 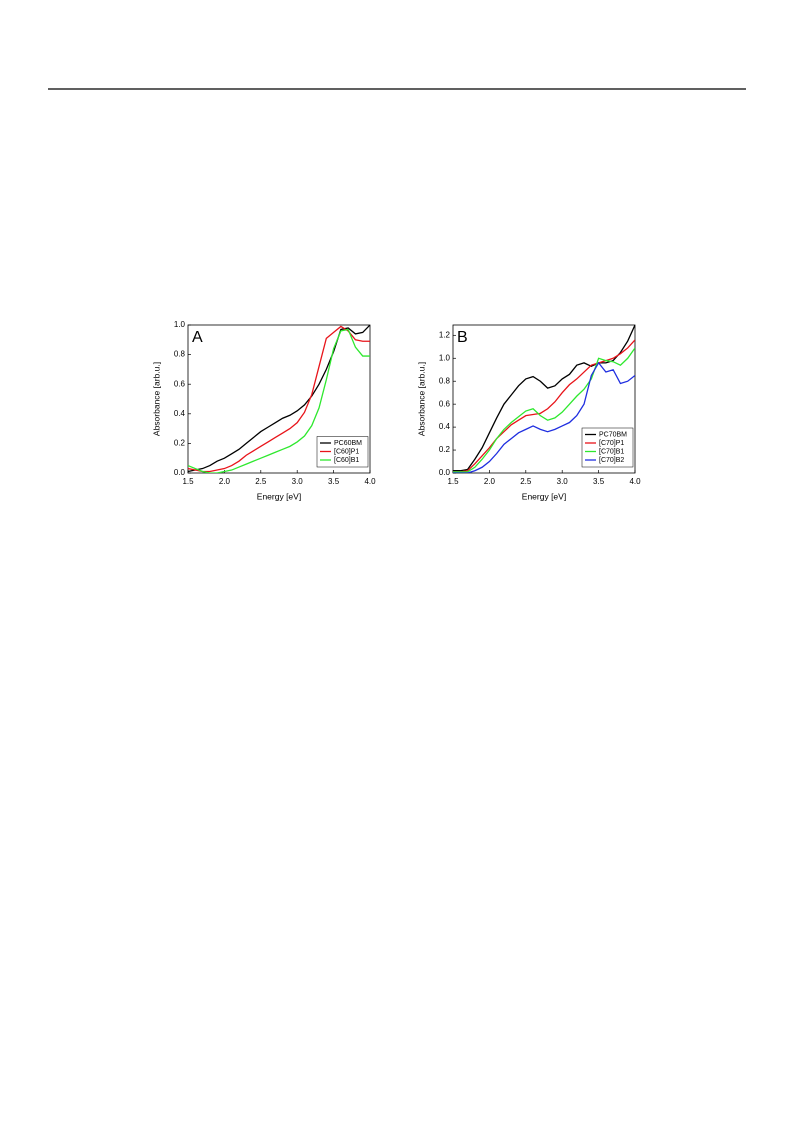 I want to click on legend-label: [C70]B2, so click(x=611, y=460).